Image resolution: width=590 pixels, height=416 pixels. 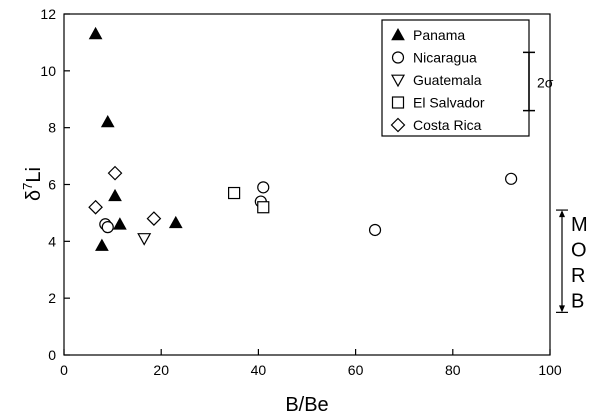 What do you see at coordinates (306, 405) in the screenshot?
I see `x-axis-label: B/Be` at bounding box center [306, 405].